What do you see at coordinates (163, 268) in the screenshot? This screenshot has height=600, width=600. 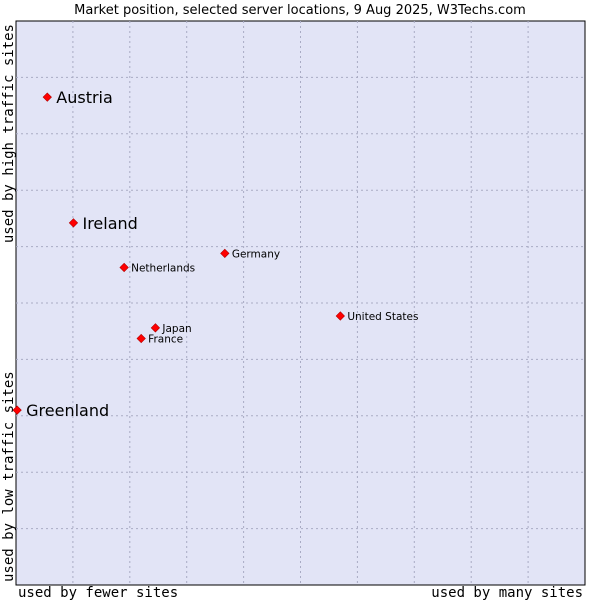 I see `point-label-netherlands: Netherlands` at bounding box center [163, 268].